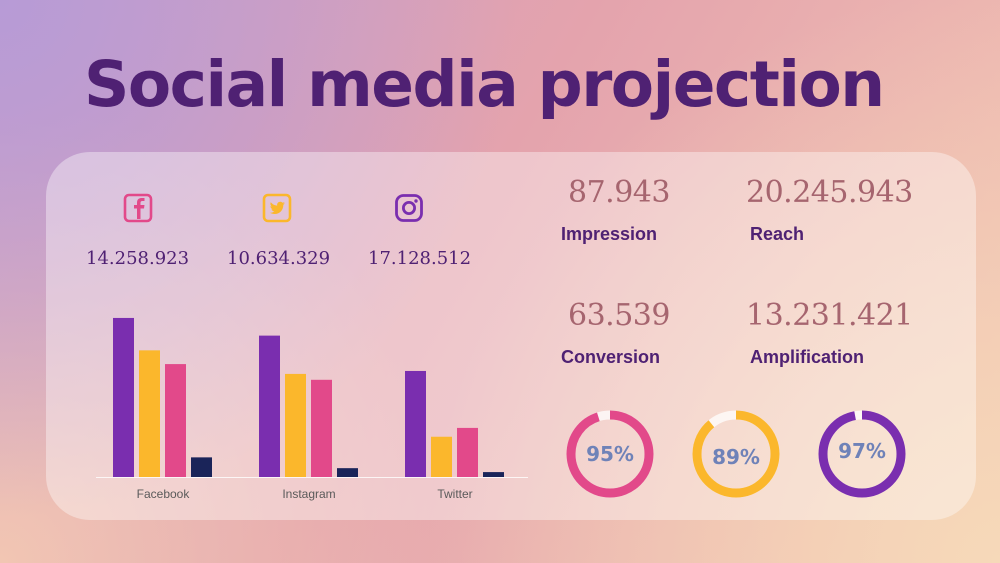  What do you see at coordinates (829, 192) in the screenshot?
I see `reach-value: 20.245.943` at bounding box center [829, 192].